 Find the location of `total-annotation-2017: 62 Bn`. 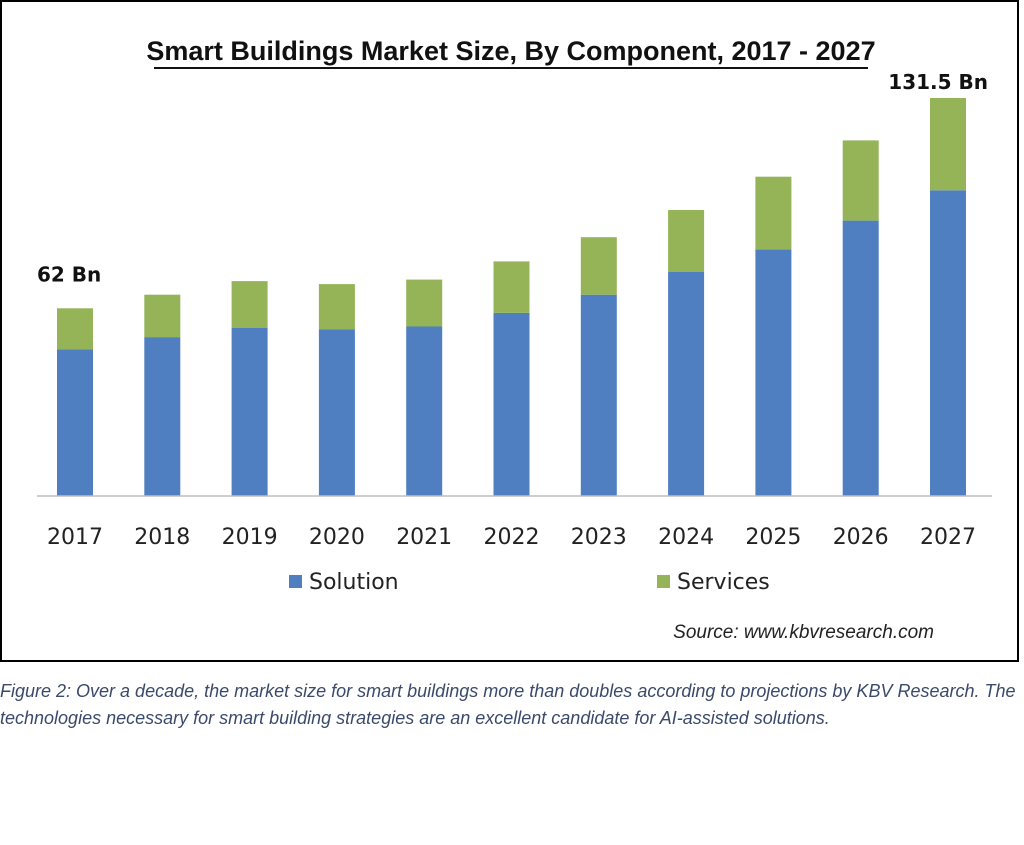

total-annotation-2017: 62 Bn is located at coordinates (69, 274).